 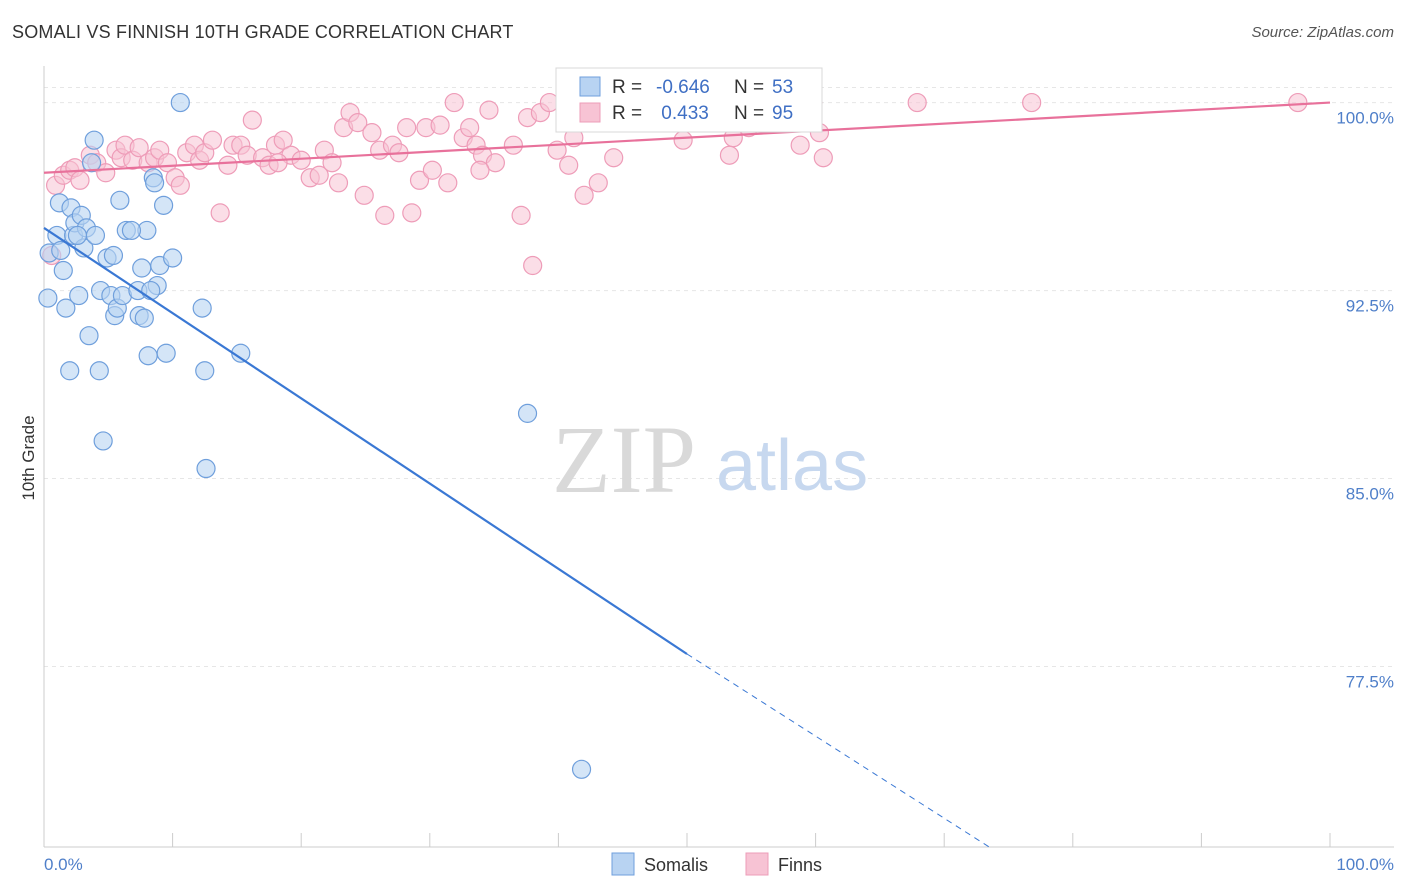 What do you see at coordinates (1365, 864) in the screenshot?
I see `x-tick-label-max: 100.0%` at bounding box center [1365, 864].